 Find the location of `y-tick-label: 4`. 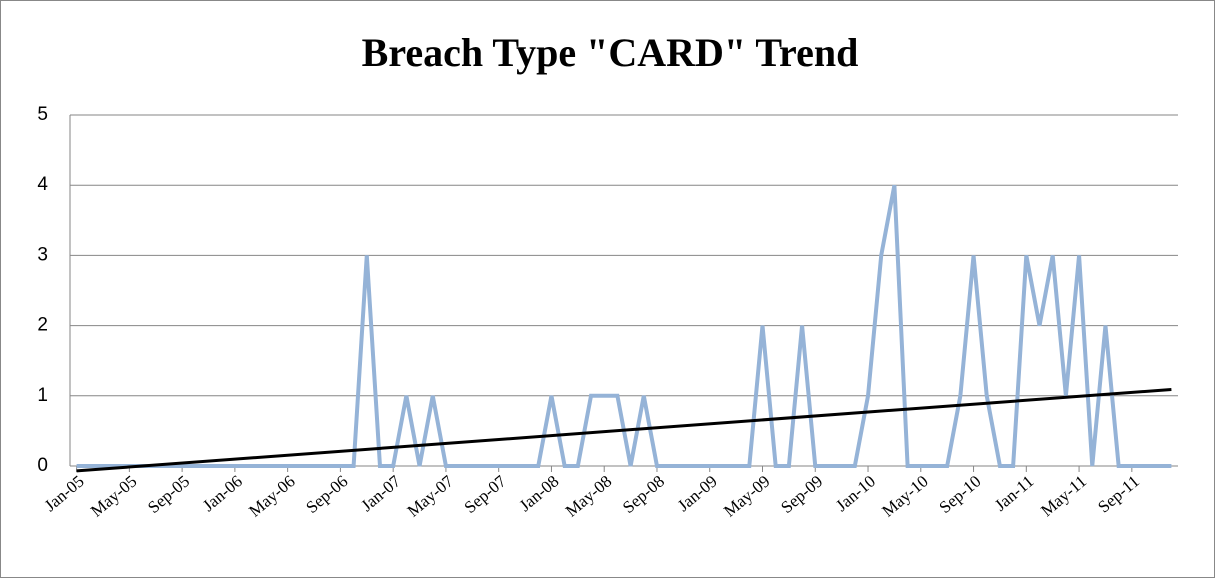

y-tick-label: 4 is located at coordinates (42, 184).